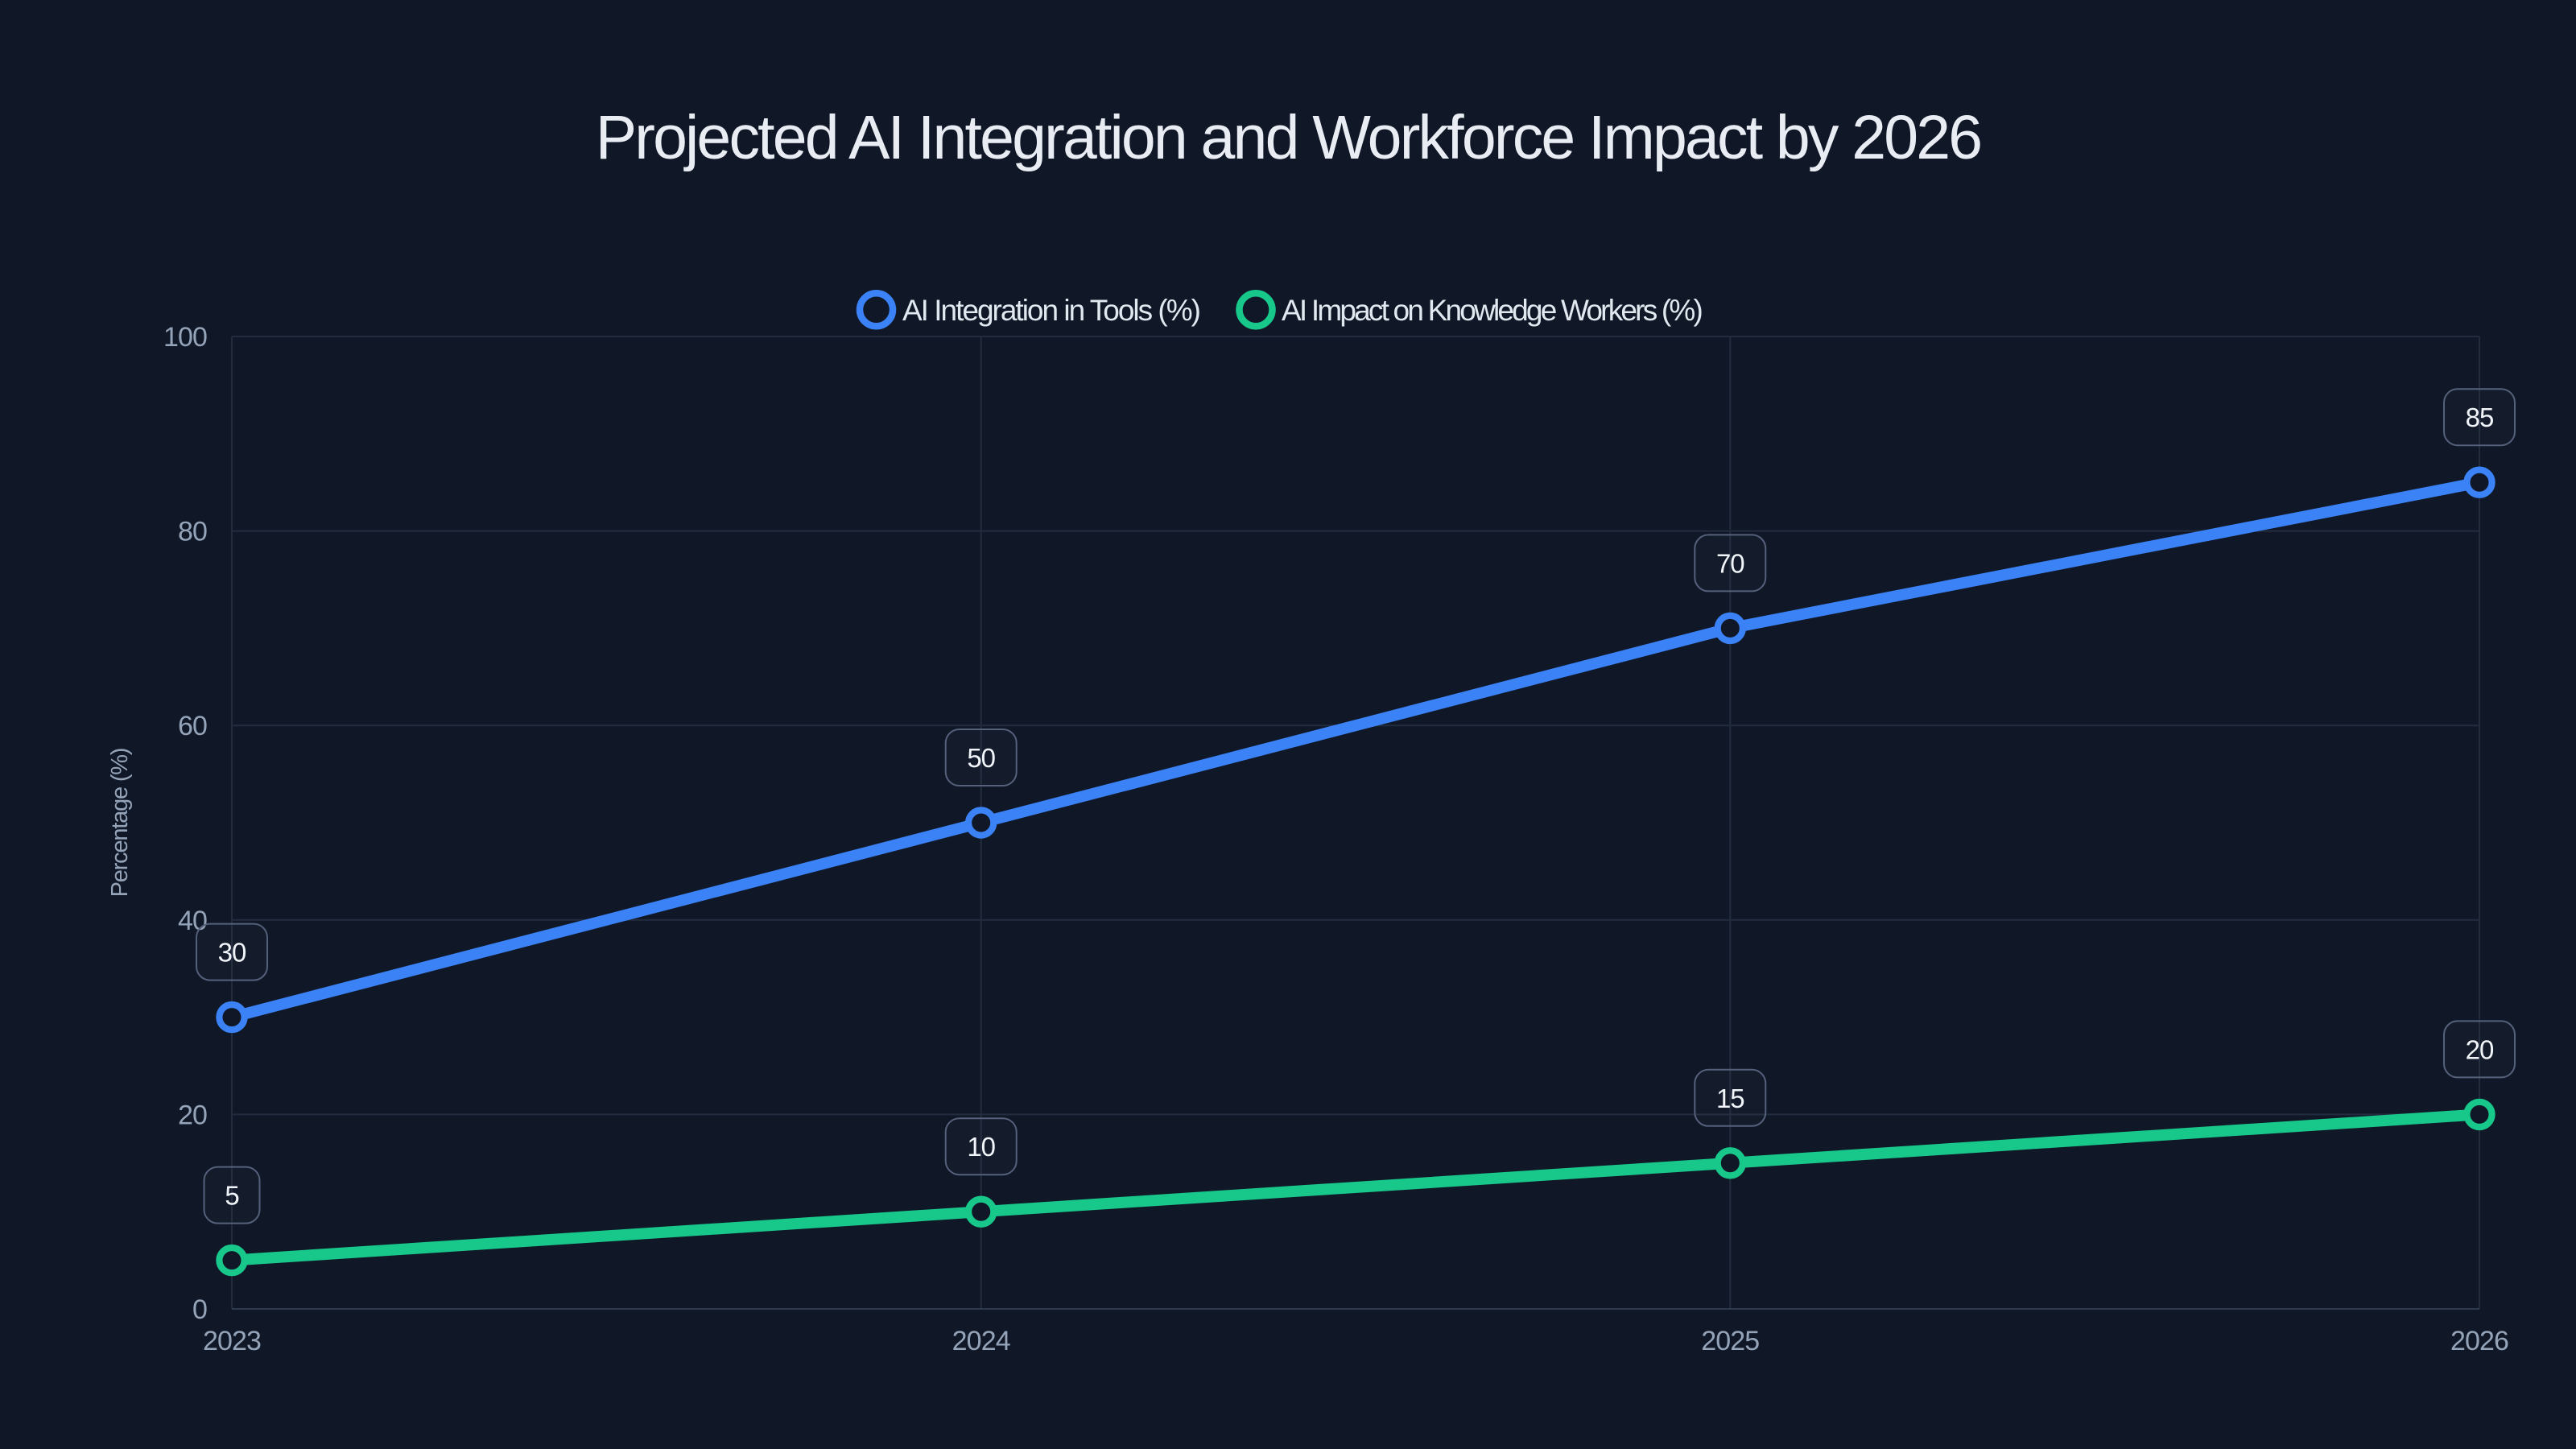 The image size is (2576, 1449). I want to click on svg-text: 50, so click(981, 758).